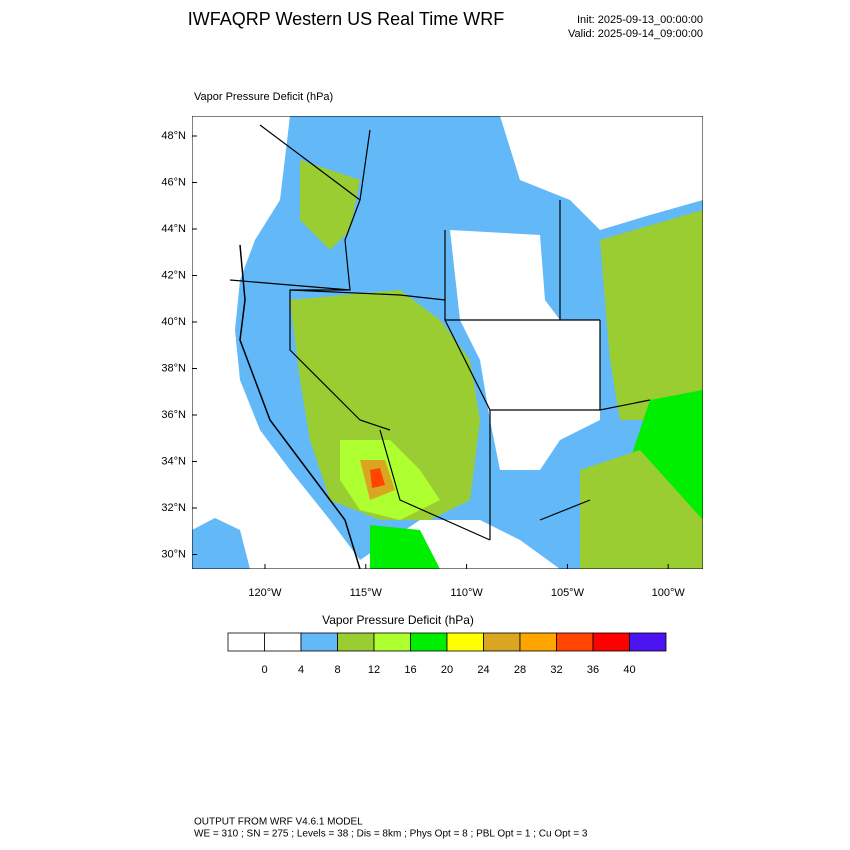 This screenshot has height=850, width=850. What do you see at coordinates (366, 593) in the screenshot?
I see `lon-label: 115°W` at bounding box center [366, 593].